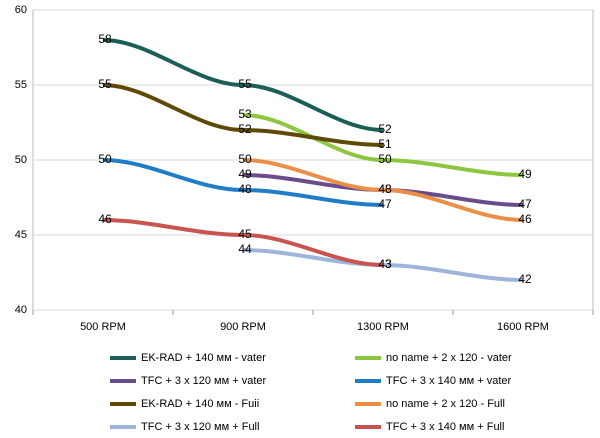 This screenshot has width=600, height=438. I want to click on x-tick-label: 900 RPM, so click(243, 327).